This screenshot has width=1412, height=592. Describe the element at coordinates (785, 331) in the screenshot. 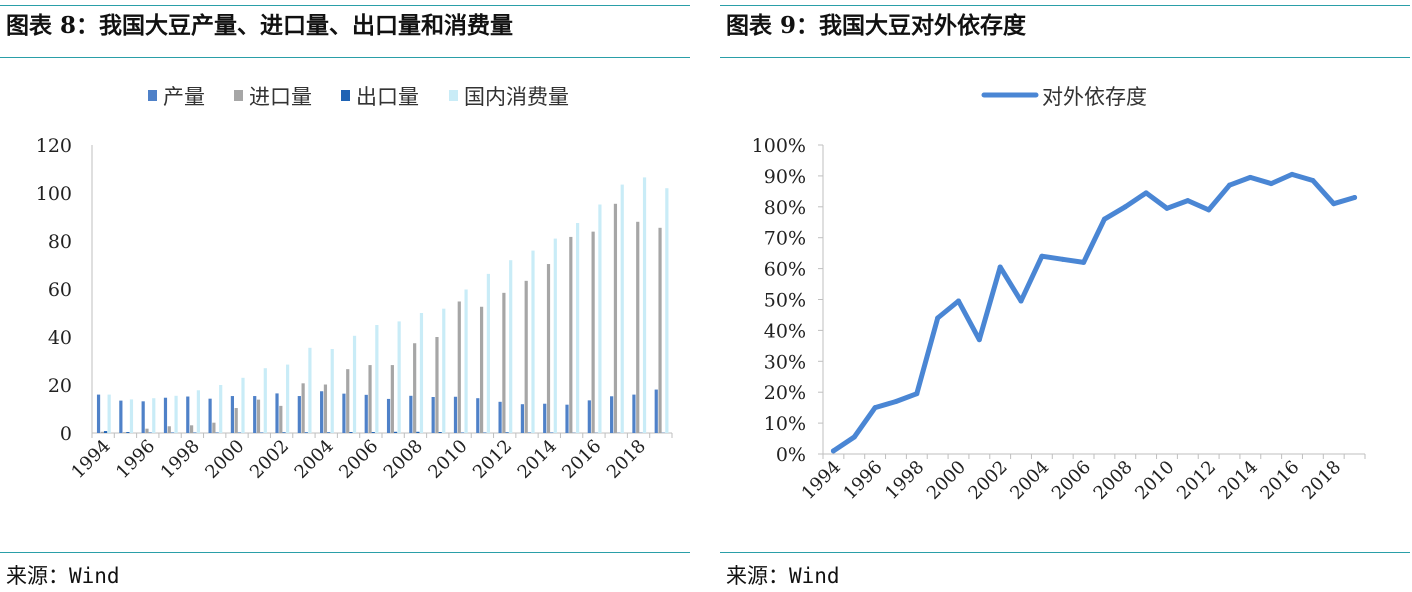

I see `y-tick-label: 40%` at that location.